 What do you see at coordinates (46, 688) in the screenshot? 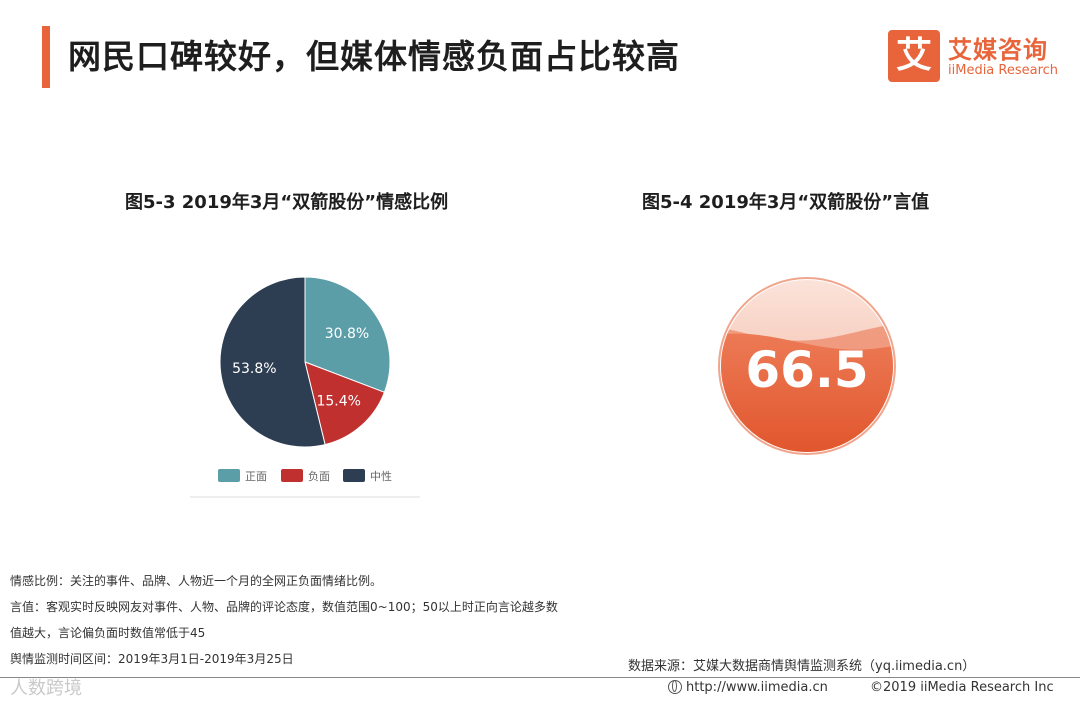
I see `watermark: 人数跨境` at bounding box center [46, 688].